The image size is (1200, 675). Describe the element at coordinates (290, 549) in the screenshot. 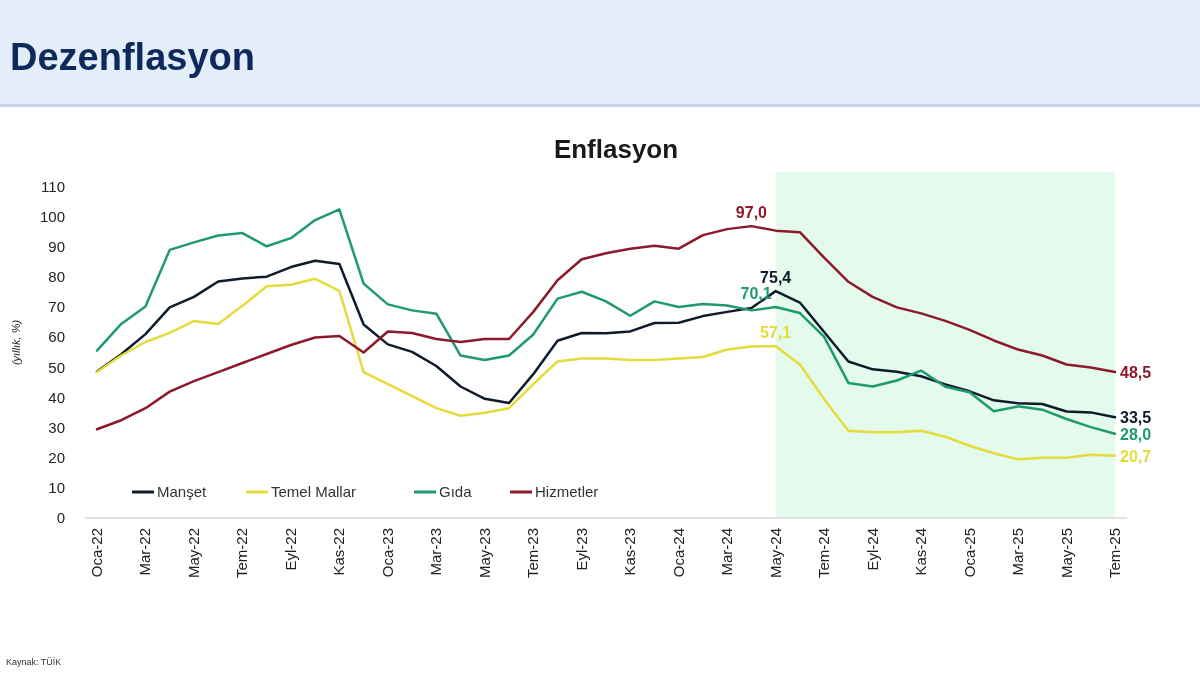

I see `x-tick-label: Eyl-22` at that location.